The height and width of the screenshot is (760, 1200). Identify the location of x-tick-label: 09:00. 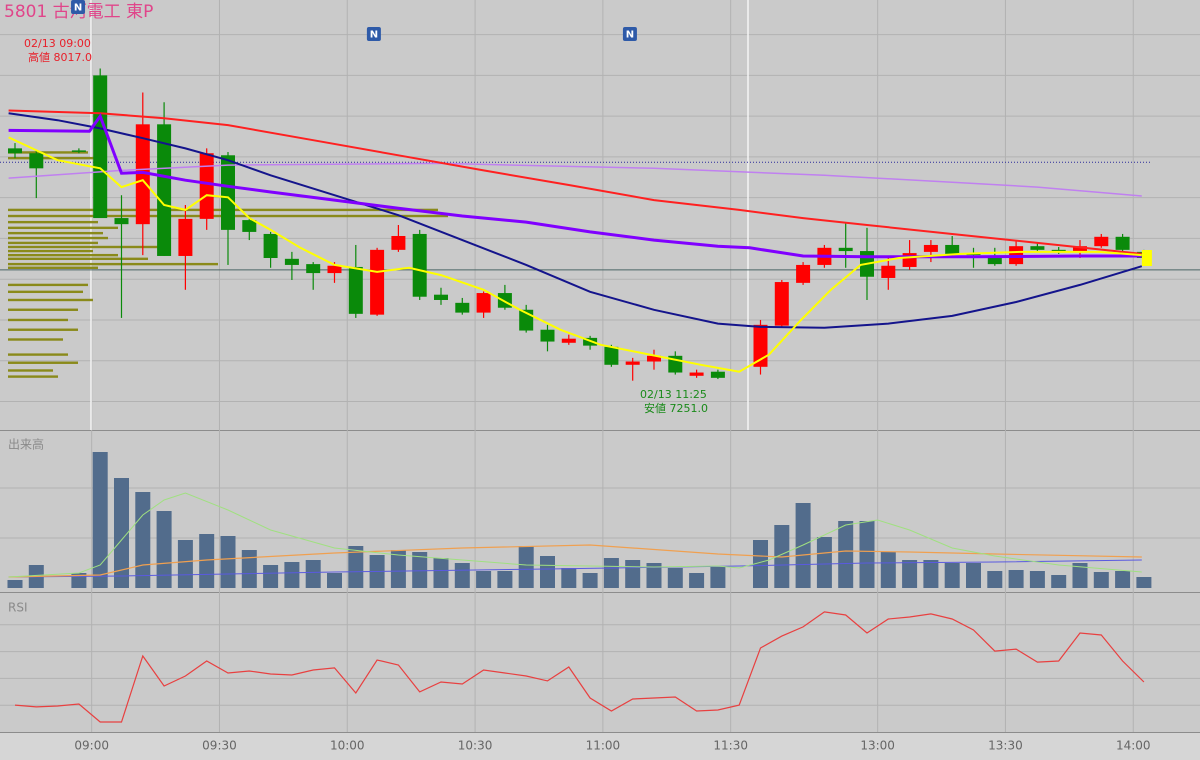
(91, 746).